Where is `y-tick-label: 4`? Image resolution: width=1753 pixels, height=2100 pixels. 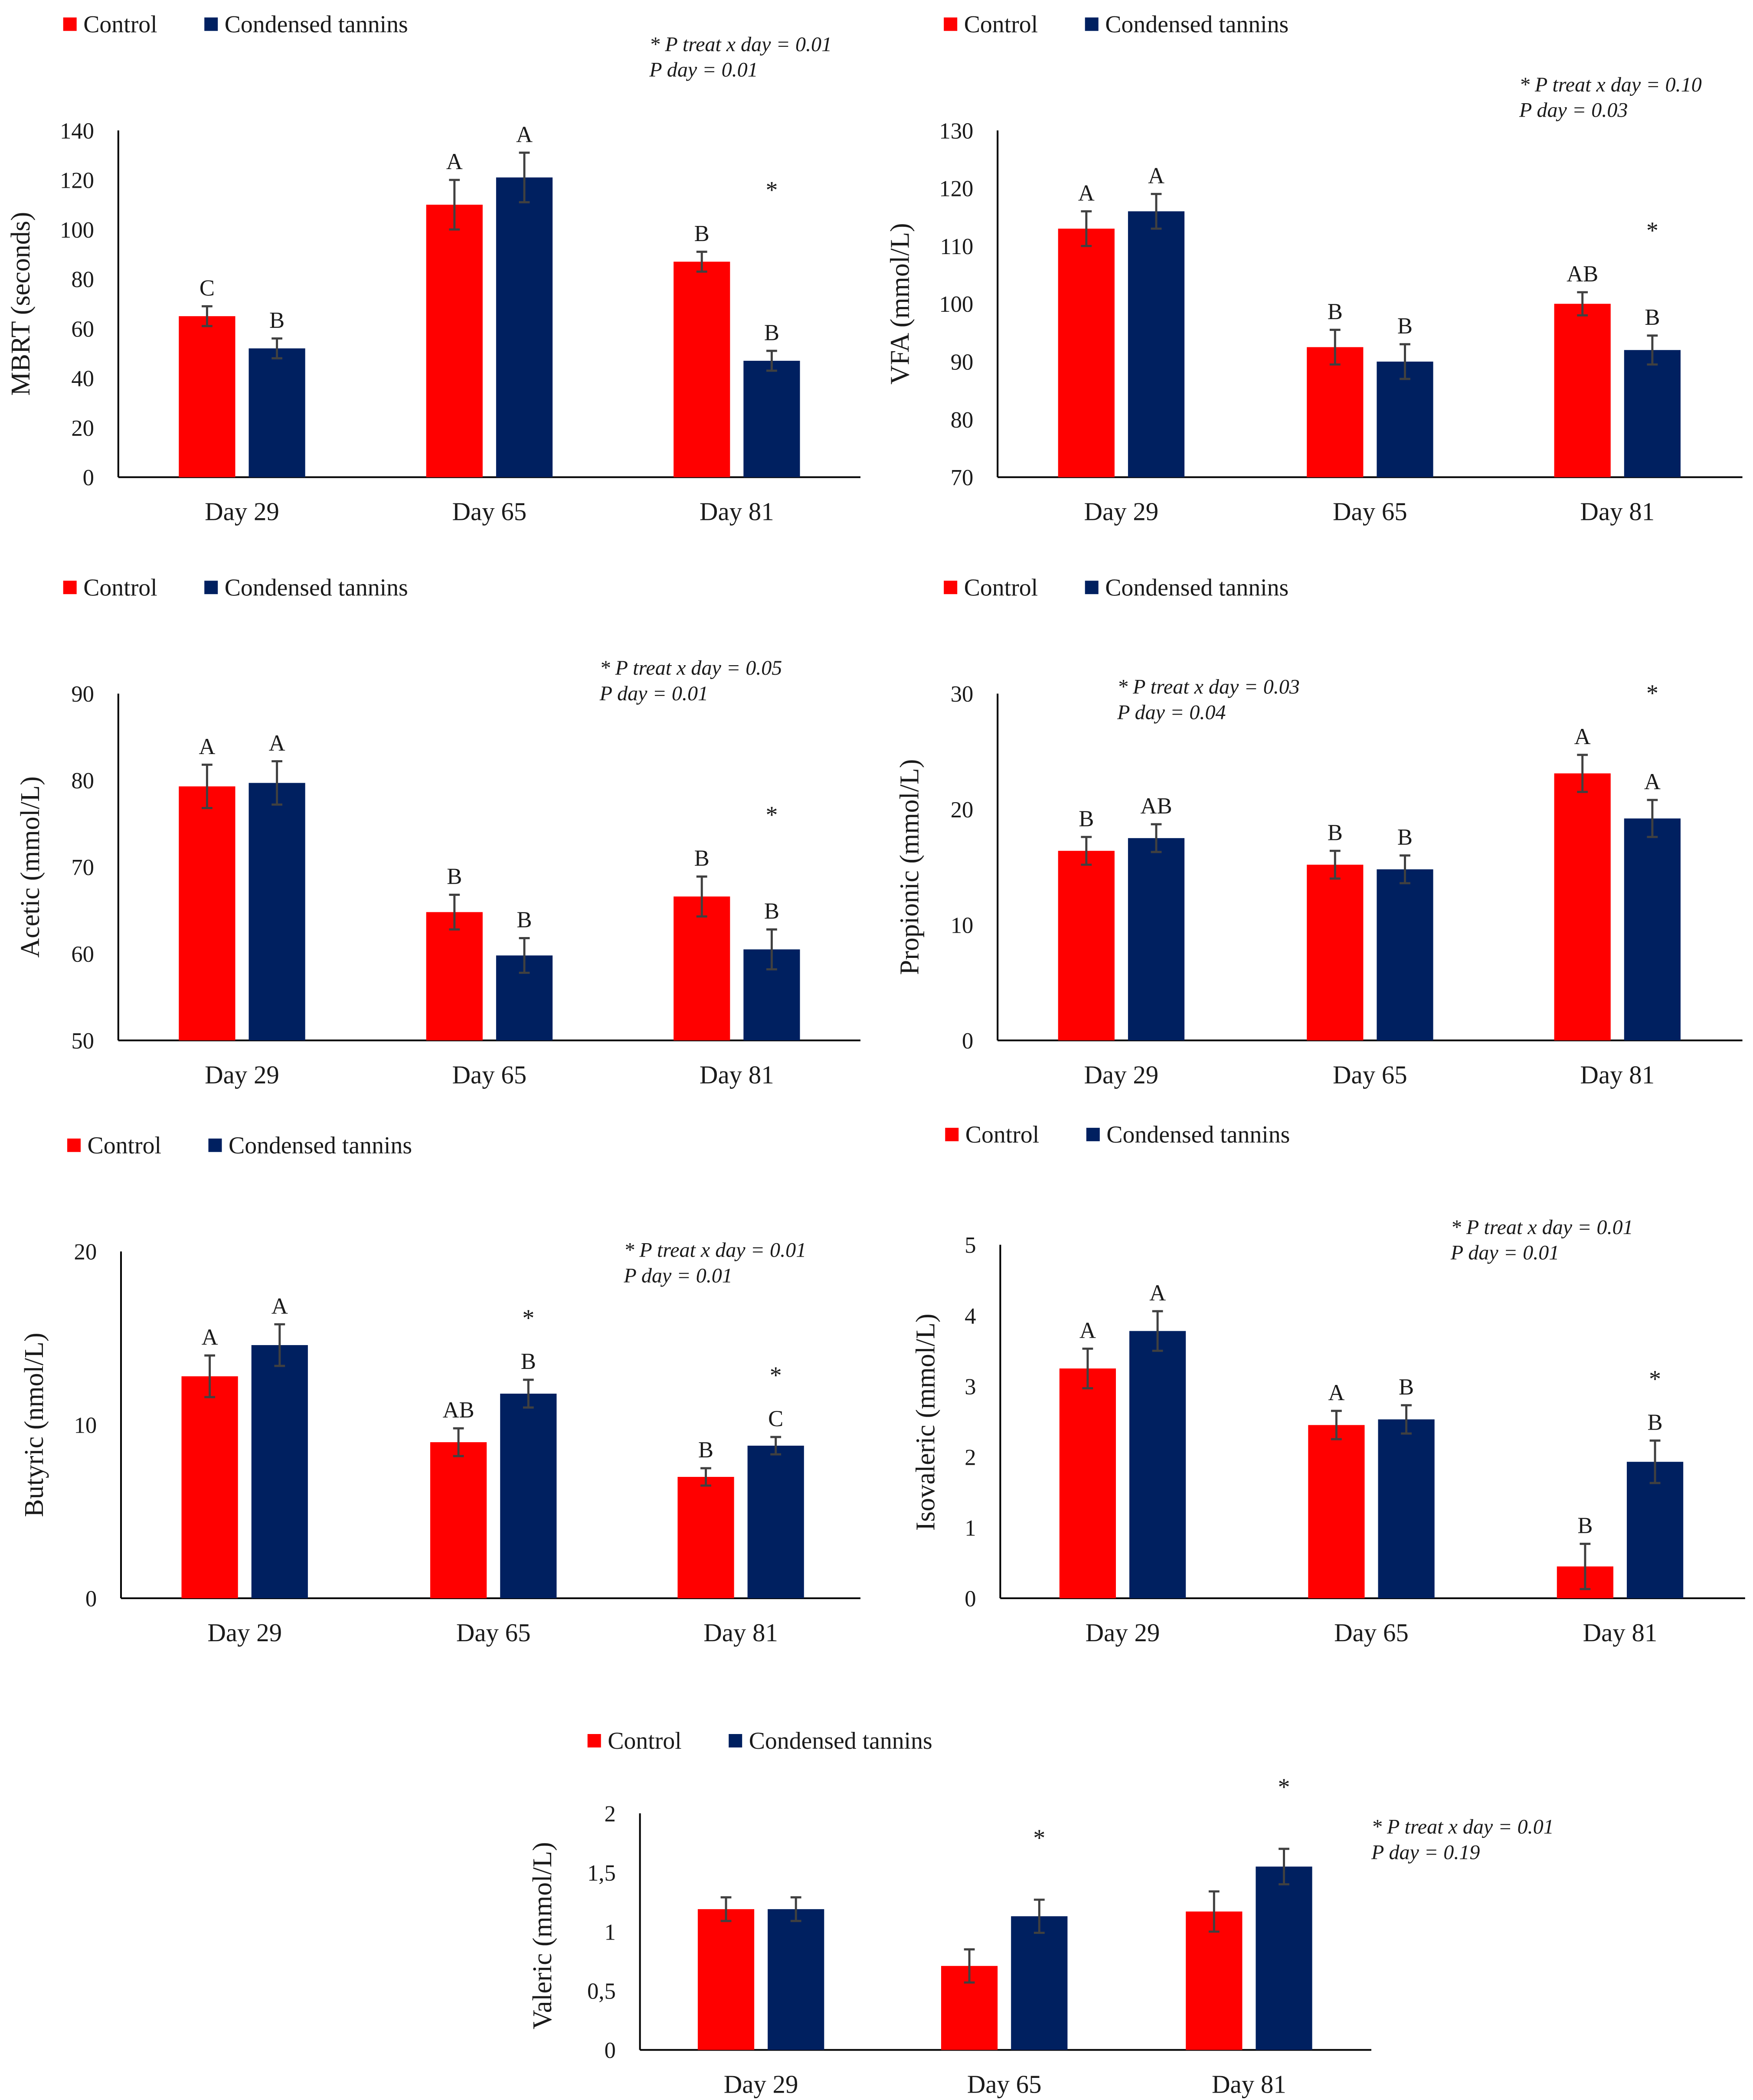
y-tick-label: 4 is located at coordinates (970, 1316).